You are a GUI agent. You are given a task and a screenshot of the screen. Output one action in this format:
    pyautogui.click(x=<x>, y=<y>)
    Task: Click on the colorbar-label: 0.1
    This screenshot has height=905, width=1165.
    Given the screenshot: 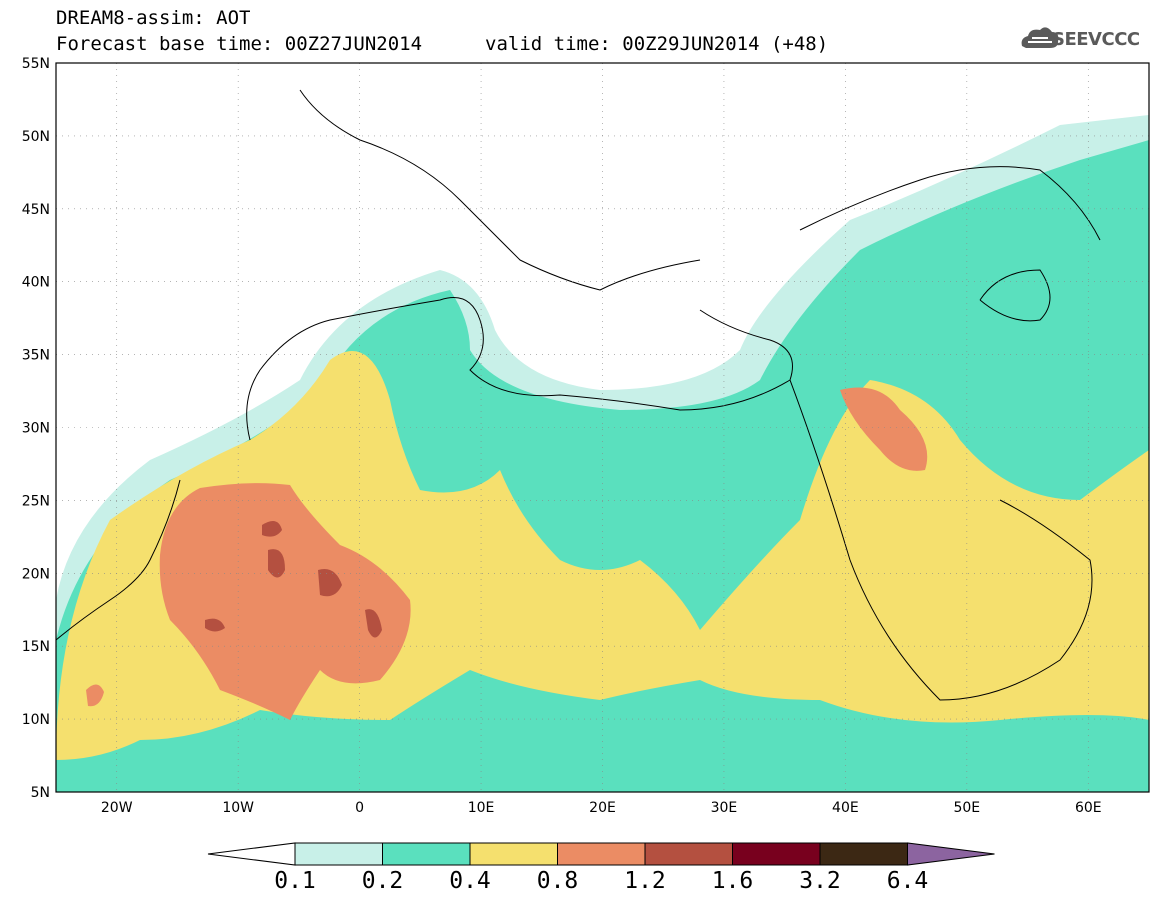 What is the action you would take?
    pyautogui.click(x=295, y=881)
    